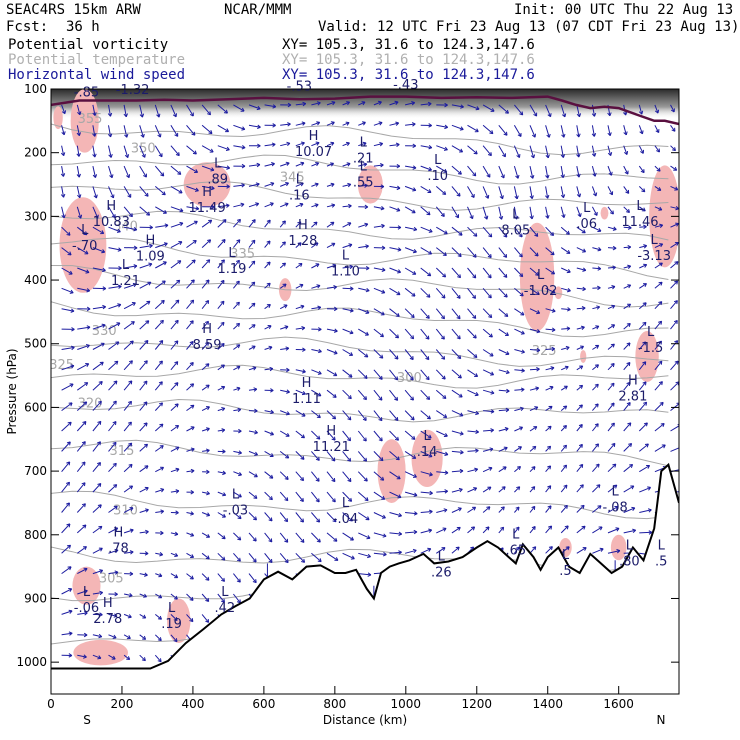  Describe the element at coordinates (258, 10) in the screenshot. I see `organization-label: NCAR/MMM` at that location.